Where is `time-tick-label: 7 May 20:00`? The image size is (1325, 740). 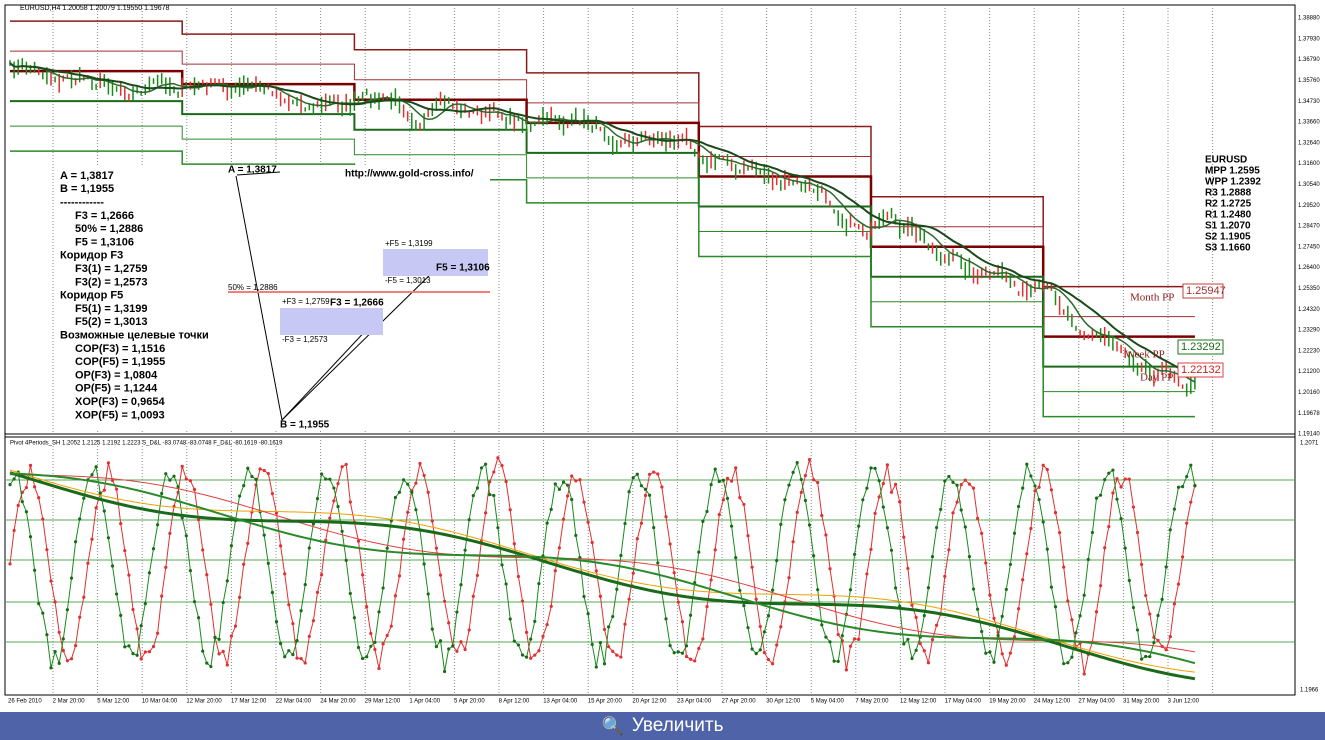
time-tick-label: 7 May 20:00 is located at coordinates (872, 702).